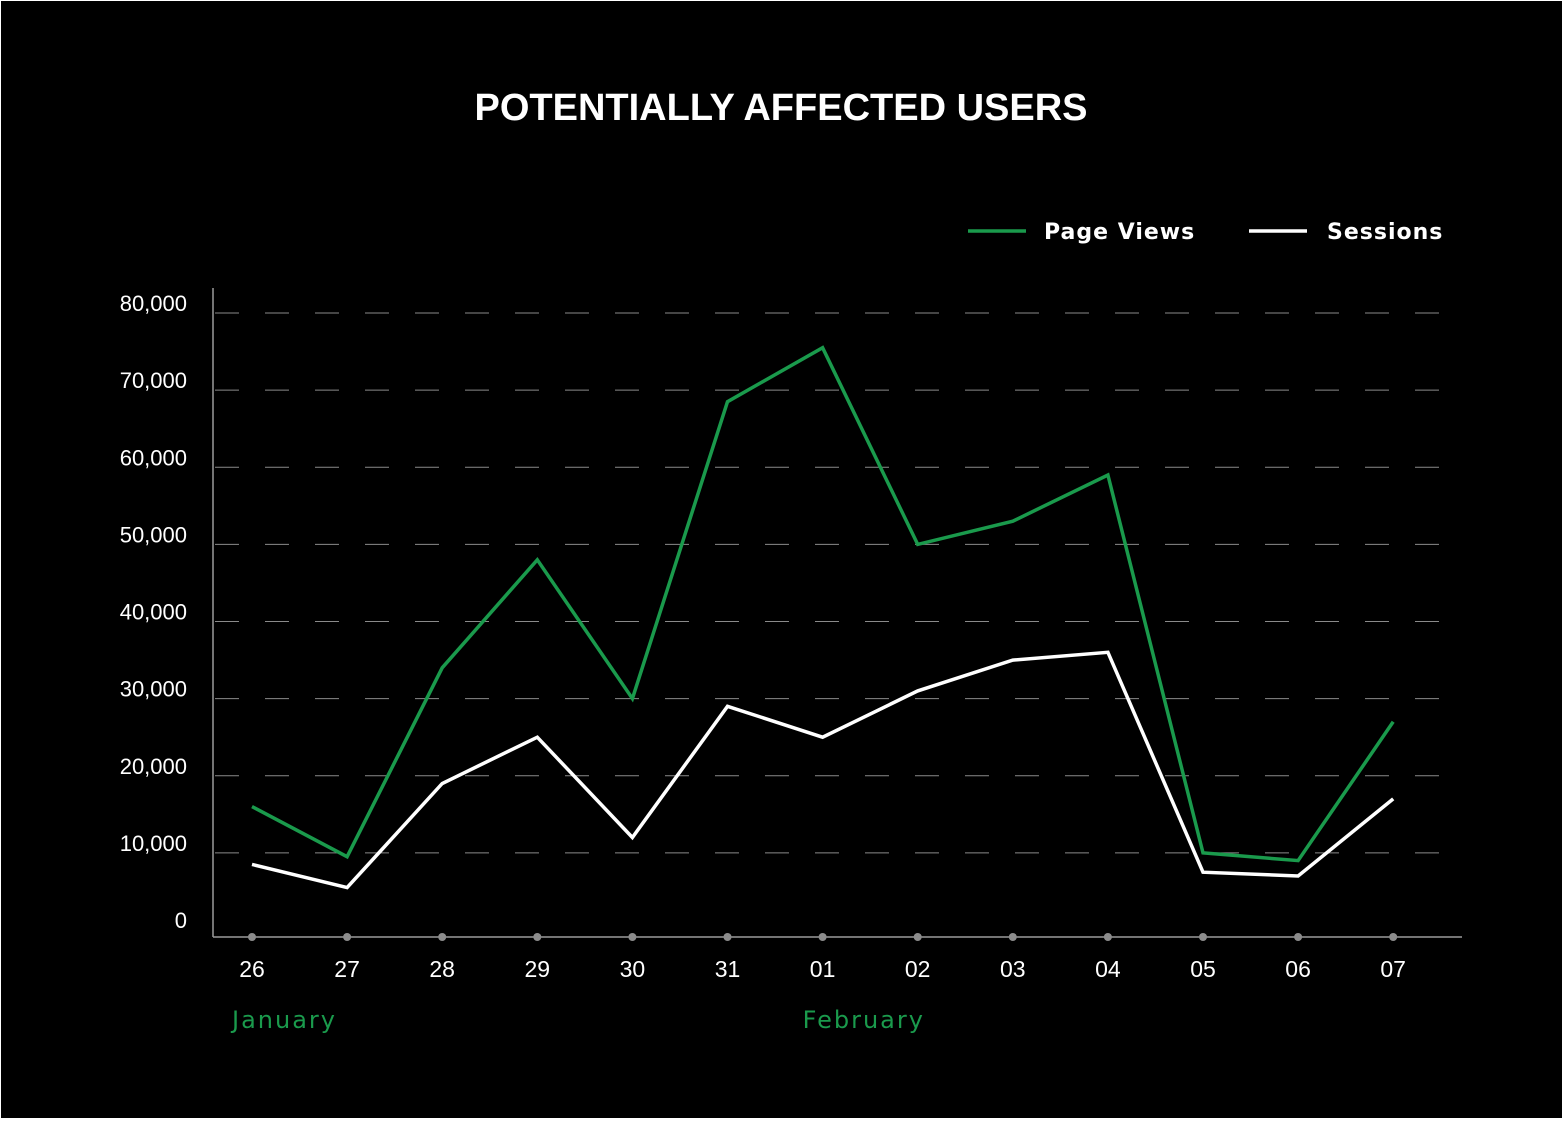 Image resolution: width=1563 pixels, height=1121 pixels. I want to click on x-tick-label: 26, so click(252, 969).